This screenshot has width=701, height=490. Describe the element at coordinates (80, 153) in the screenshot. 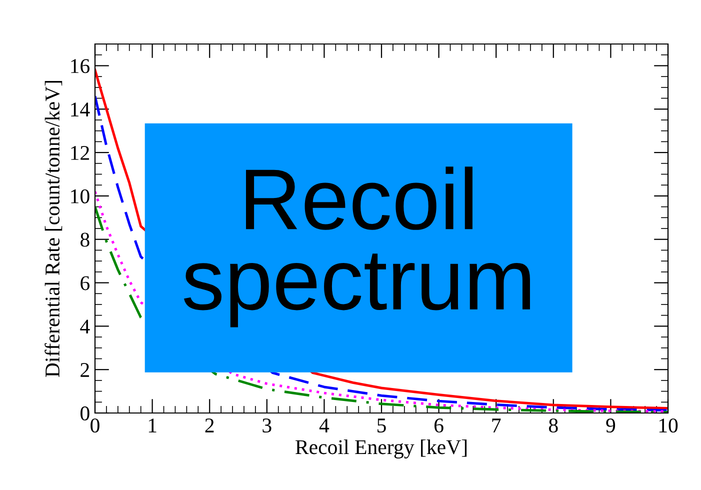

I see `y-tick-label: 12` at that location.